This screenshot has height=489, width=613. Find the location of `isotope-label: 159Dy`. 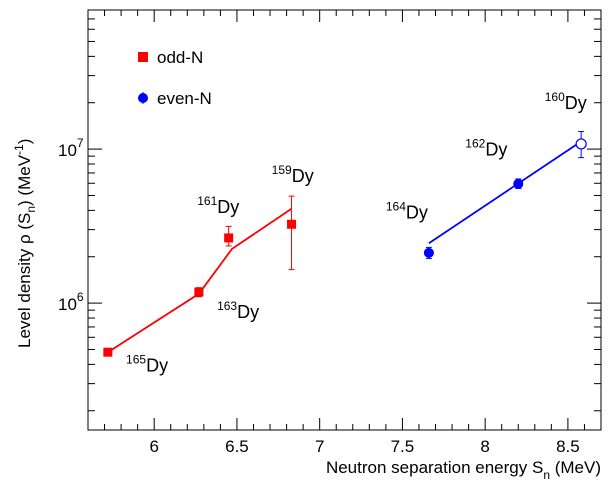

isotope-label: 159Dy is located at coordinates (293, 174).